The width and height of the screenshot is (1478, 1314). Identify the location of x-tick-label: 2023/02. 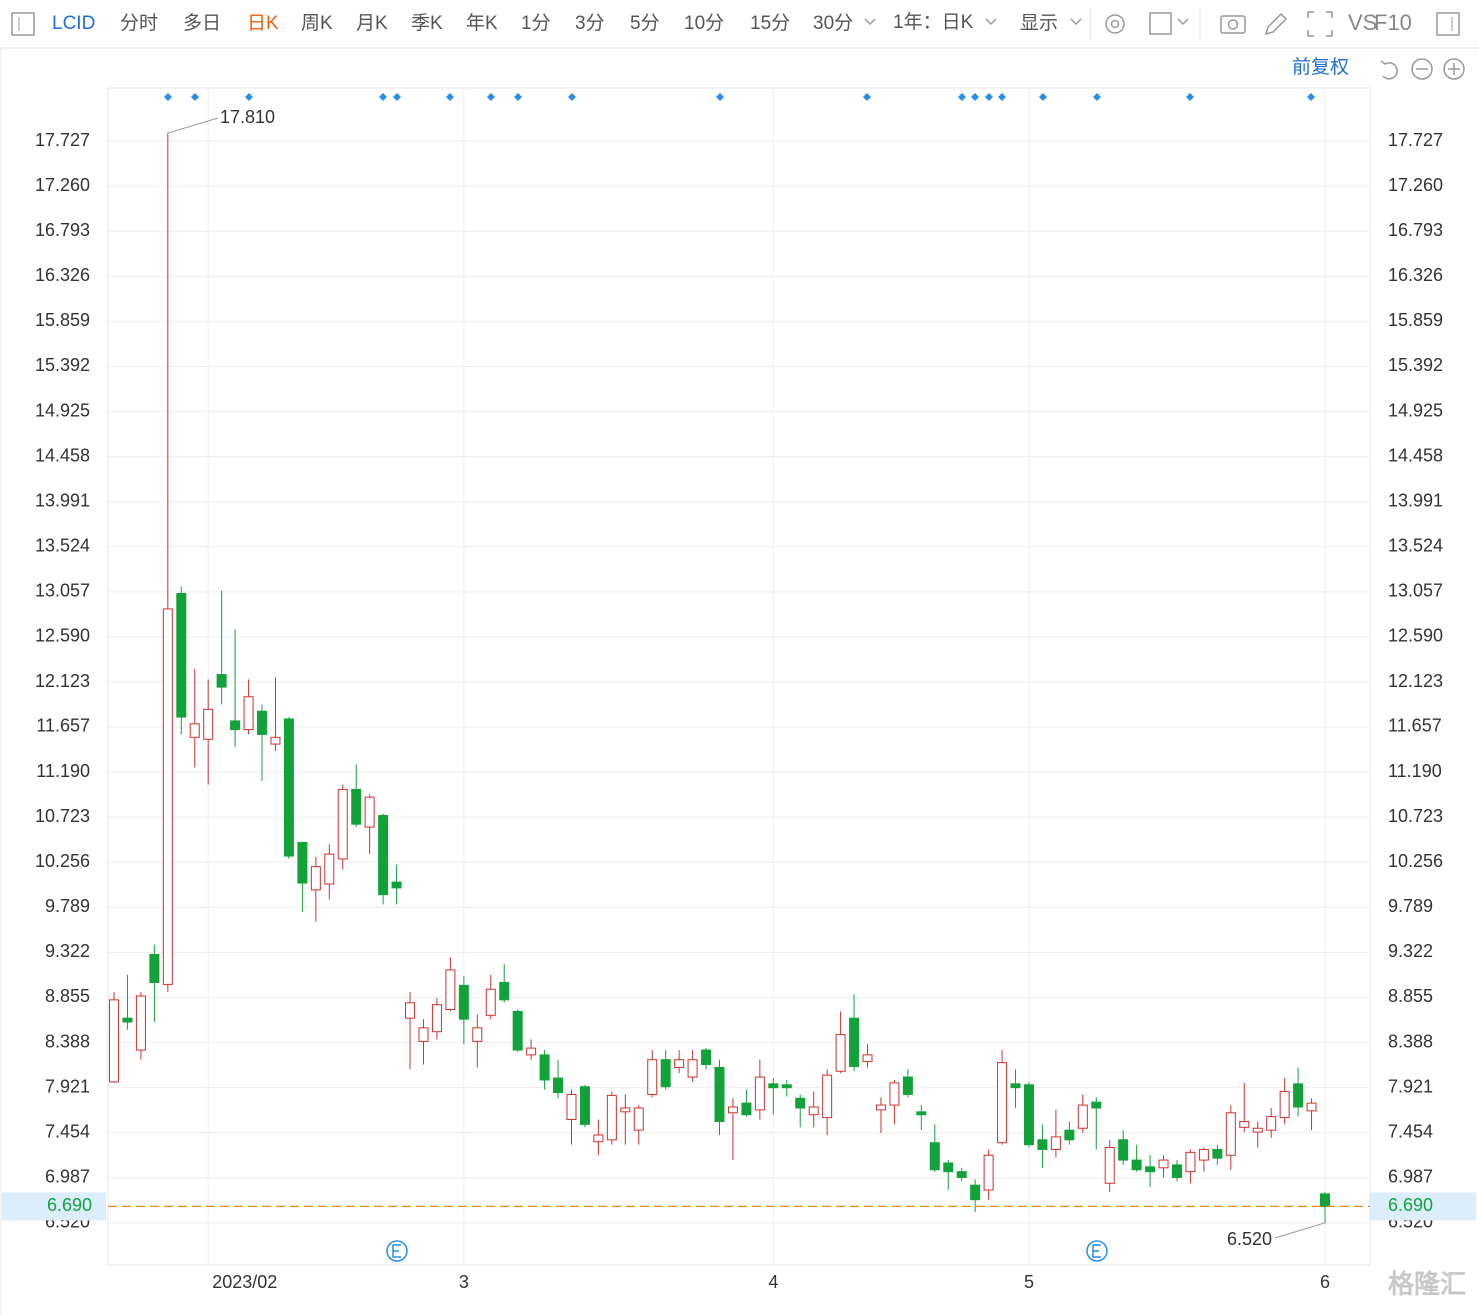
(244, 1282).